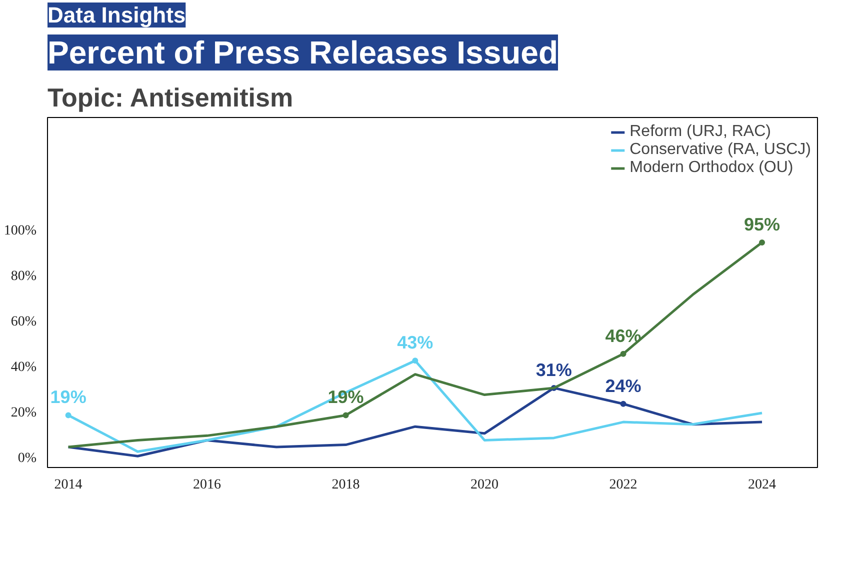  I want to click on chart-title: Percent of Press Releases Issued, so click(303, 52).